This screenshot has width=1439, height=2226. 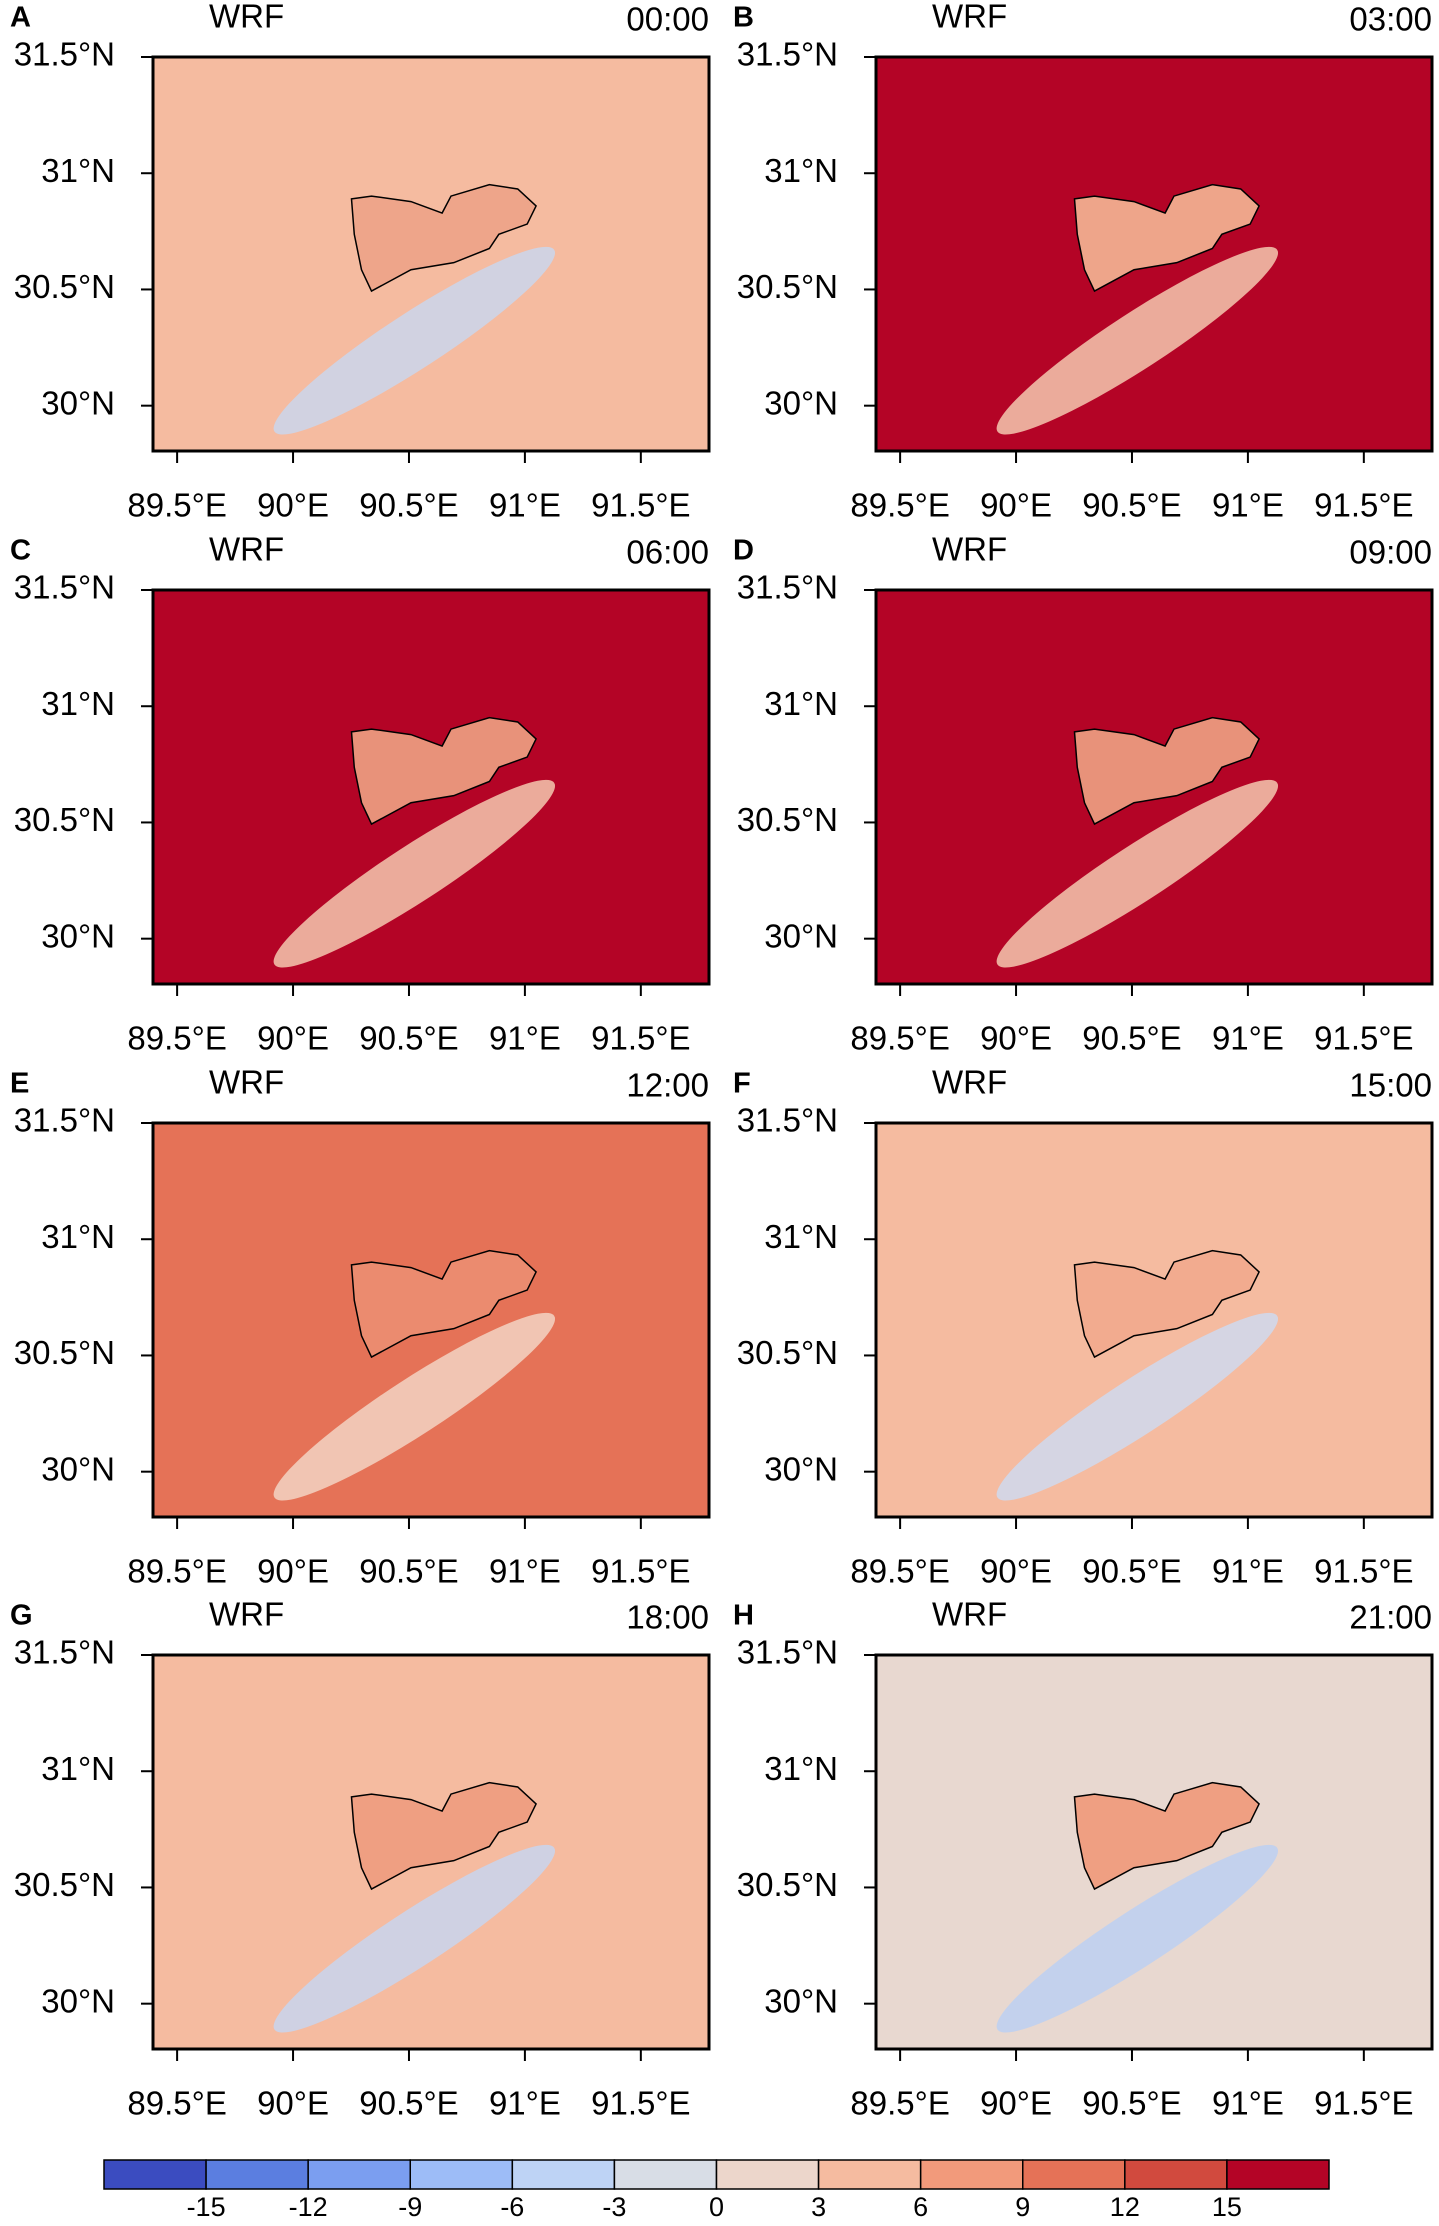 What do you see at coordinates (667, 19) in the screenshot?
I see `time-label: 00:00` at bounding box center [667, 19].